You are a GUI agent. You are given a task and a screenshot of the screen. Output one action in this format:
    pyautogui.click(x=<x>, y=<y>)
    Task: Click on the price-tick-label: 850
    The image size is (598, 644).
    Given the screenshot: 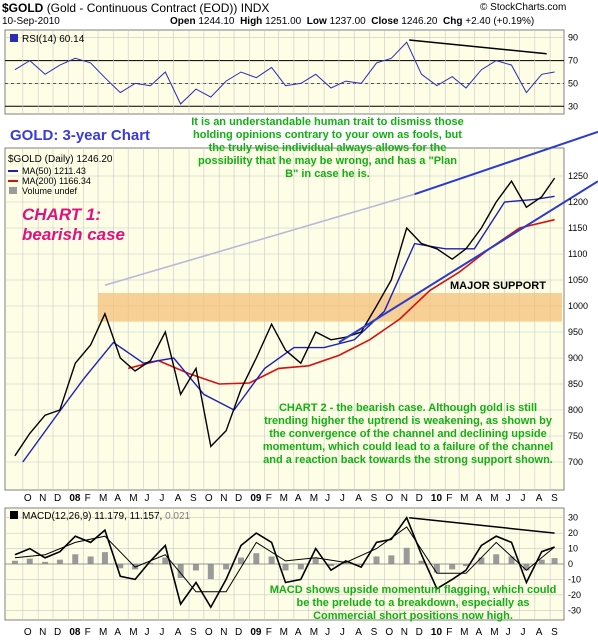 What is the action you would take?
    pyautogui.click(x=575, y=384)
    